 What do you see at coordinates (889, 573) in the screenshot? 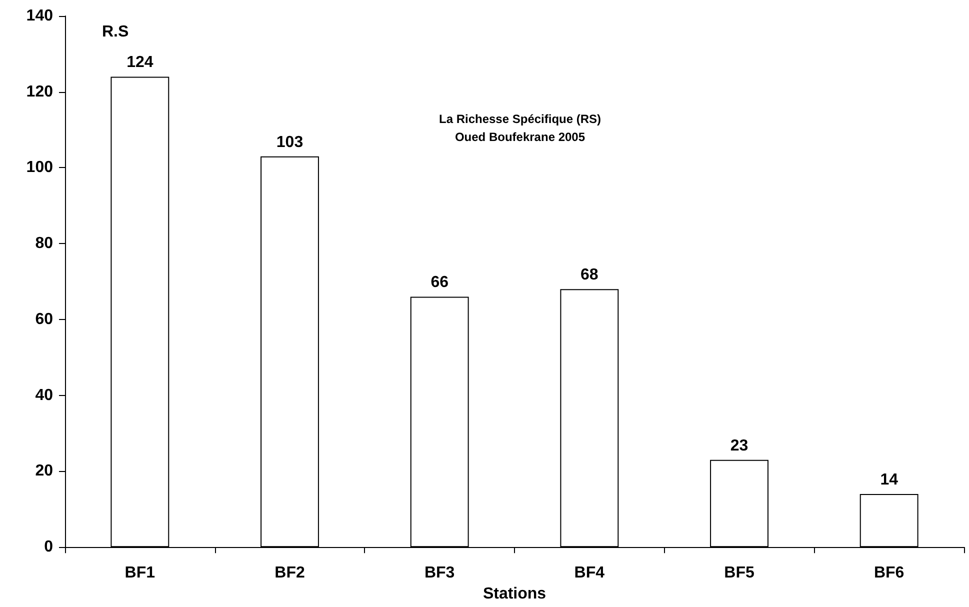
I see `x-tick-label: BF6` at bounding box center [889, 573].